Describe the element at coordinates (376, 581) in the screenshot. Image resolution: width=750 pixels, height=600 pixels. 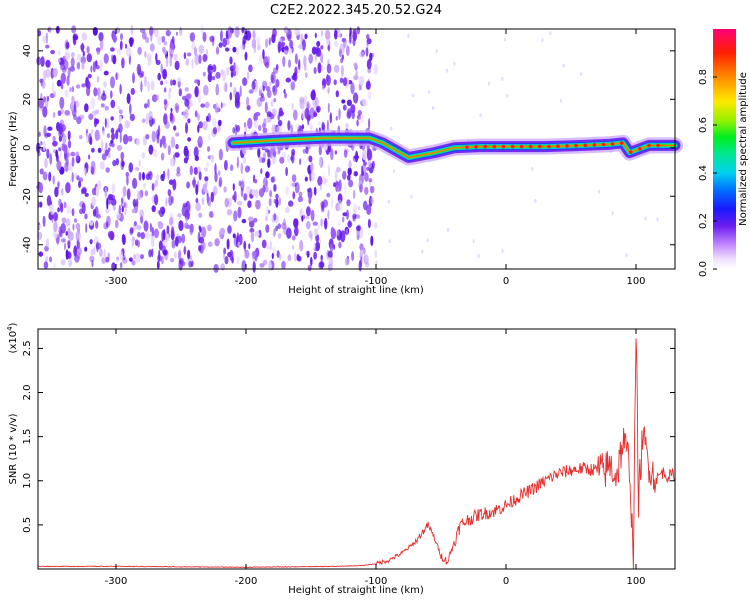
I see `x-tick-label: -100` at that location.